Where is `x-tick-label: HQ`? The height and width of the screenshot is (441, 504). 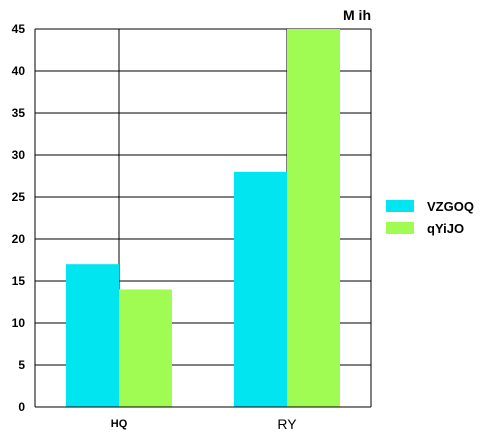 x-tick-label: HQ is located at coordinates (119, 424).